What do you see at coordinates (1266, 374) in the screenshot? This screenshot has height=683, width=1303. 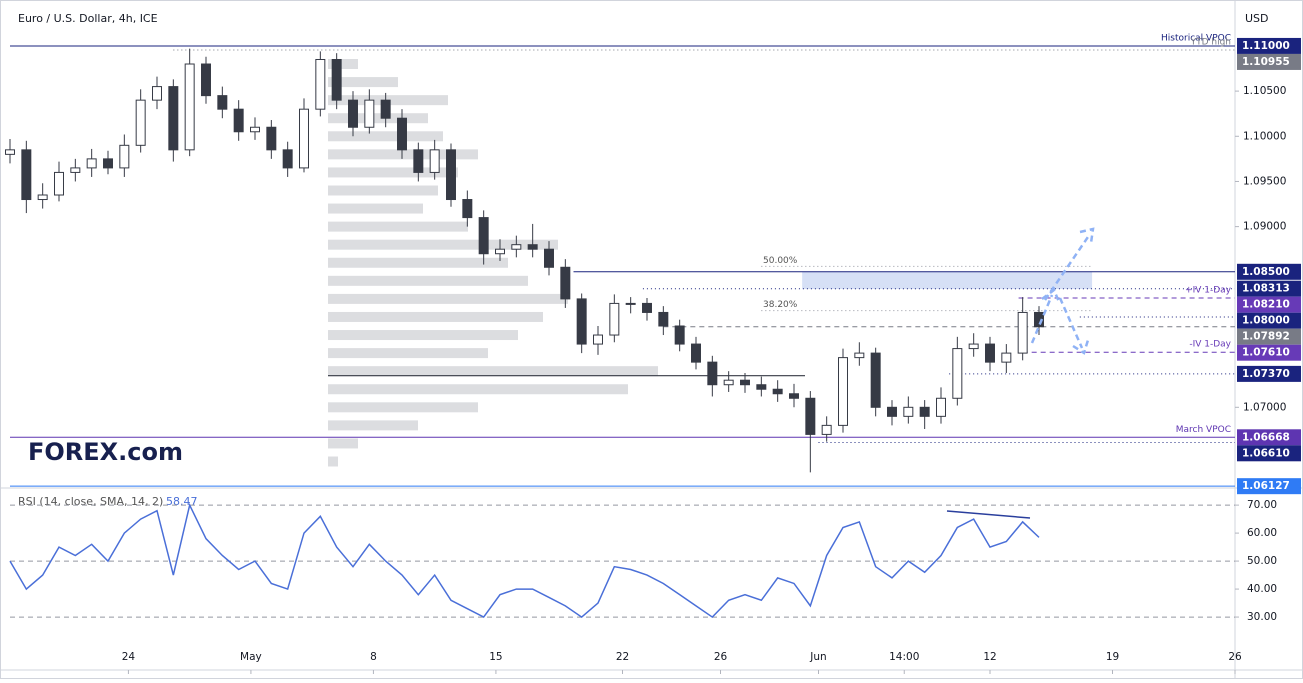 I see `level-label: 1.07370` at bounding box center [1266, 374].